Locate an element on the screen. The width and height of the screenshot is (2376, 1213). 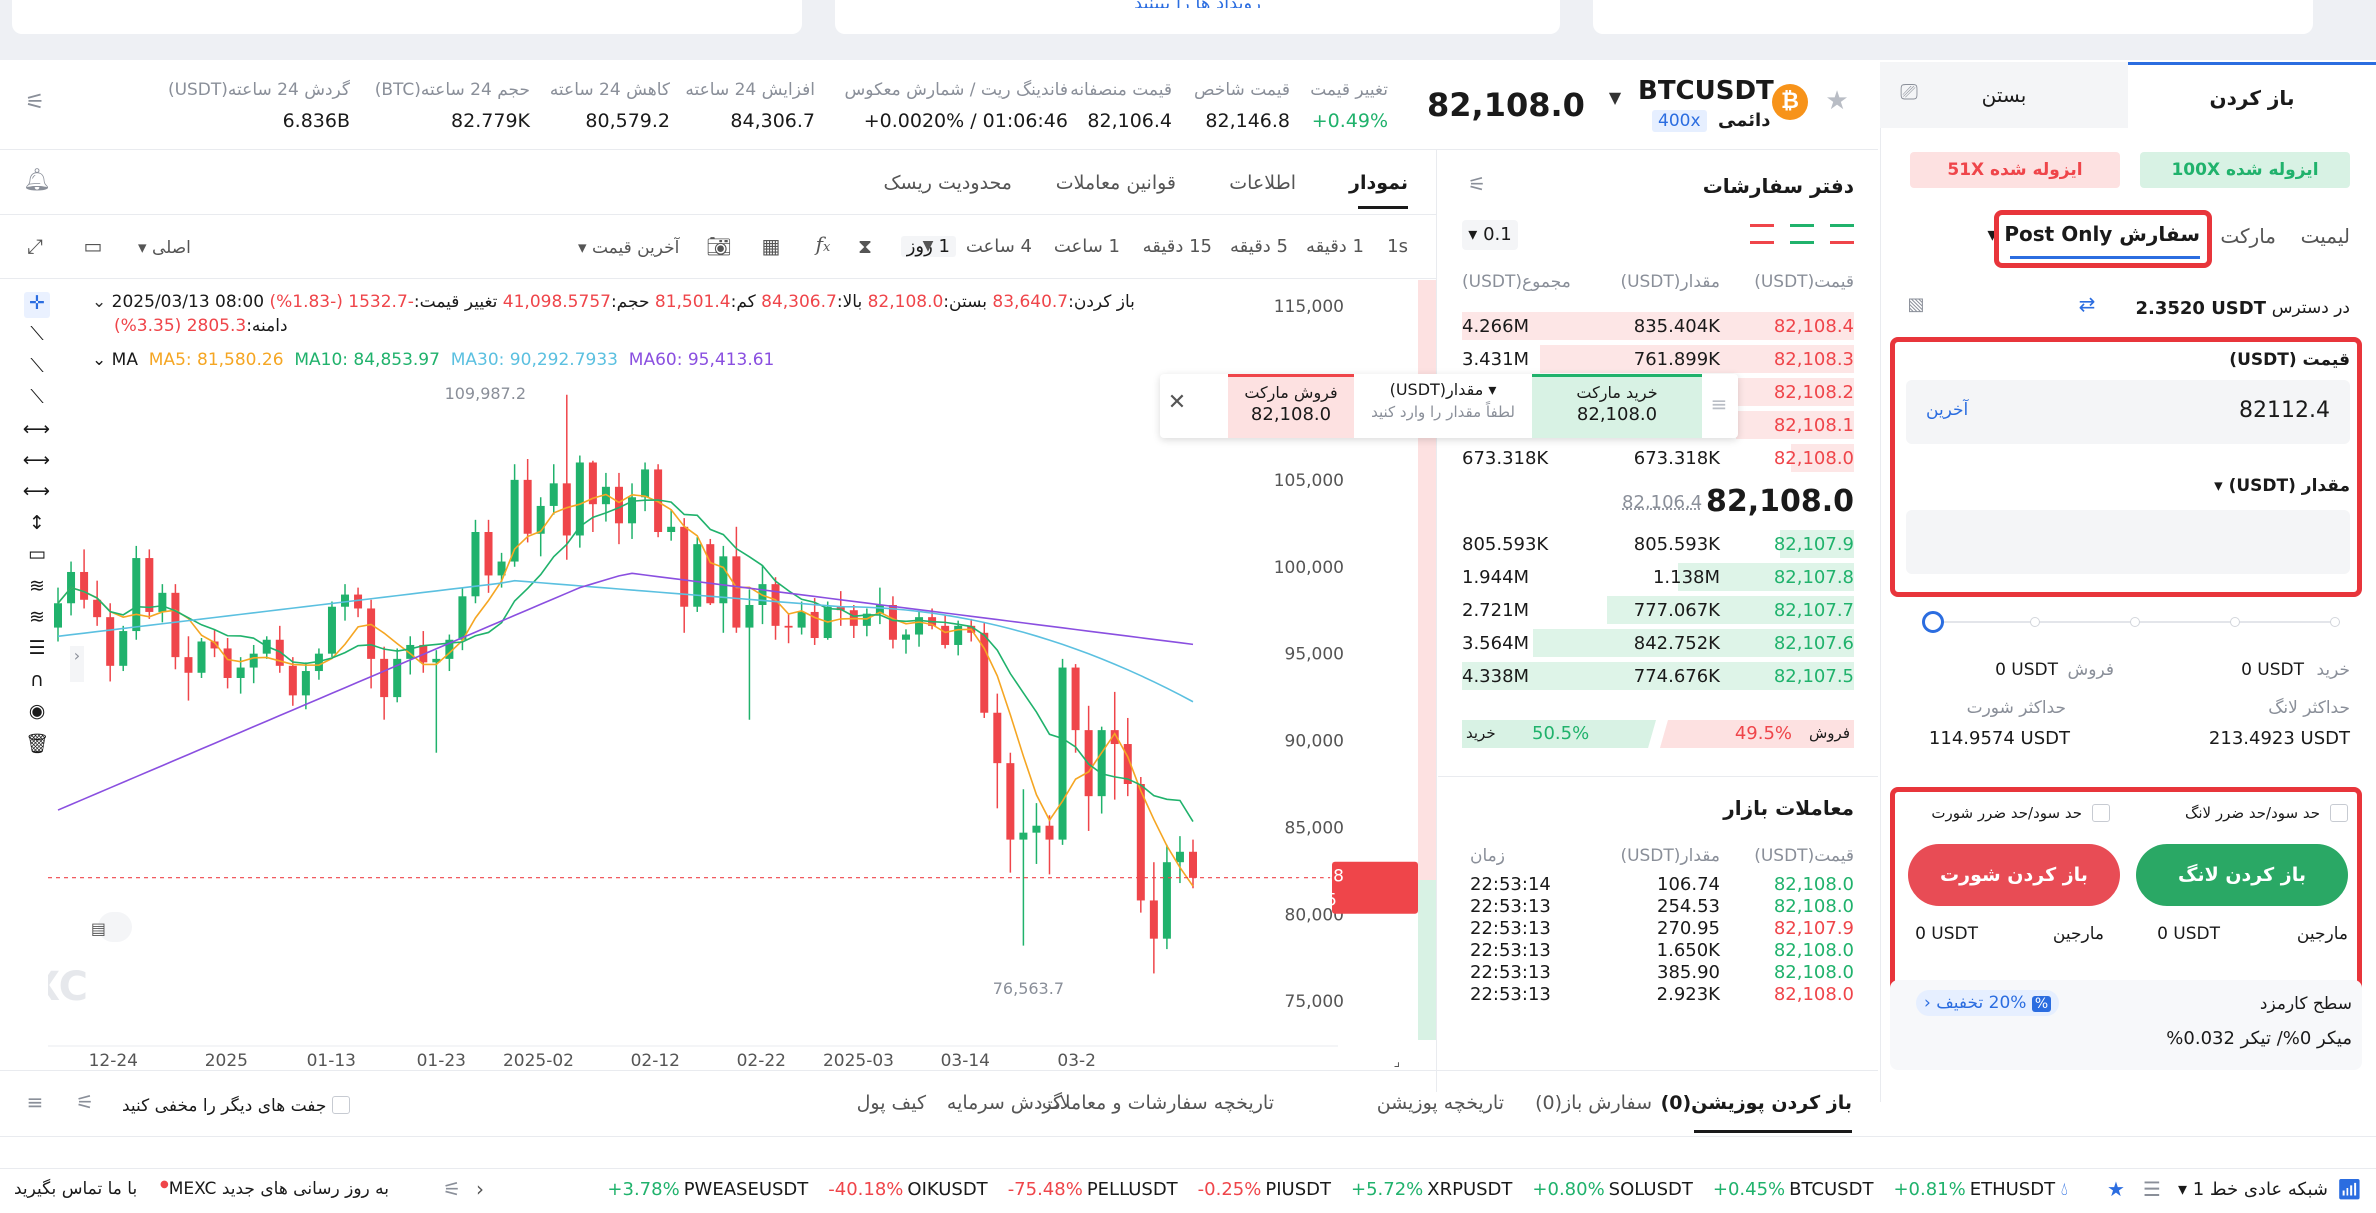
trend-line-icon: ⟋ is located at coordinates (37, 334).